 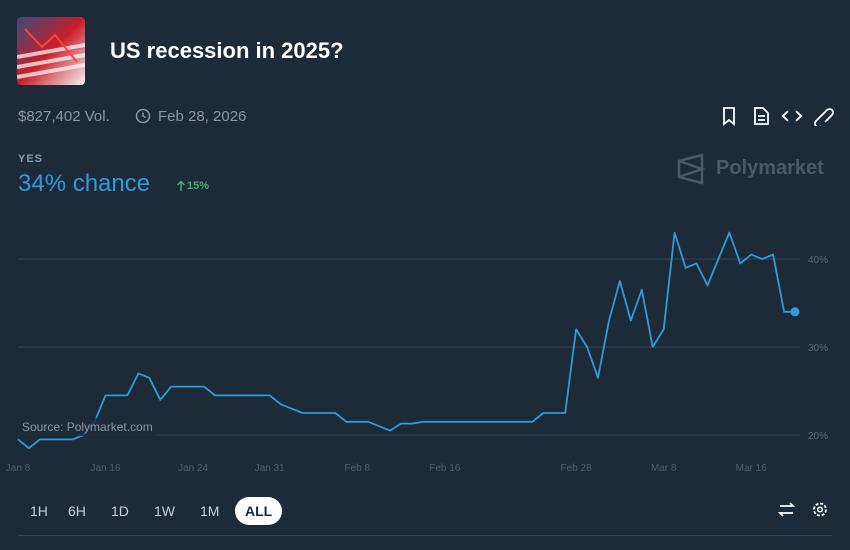 What do you see at coordinates (803, 510) in the screenshot?
I see `settings-icons` at bounding box center [803, 510].